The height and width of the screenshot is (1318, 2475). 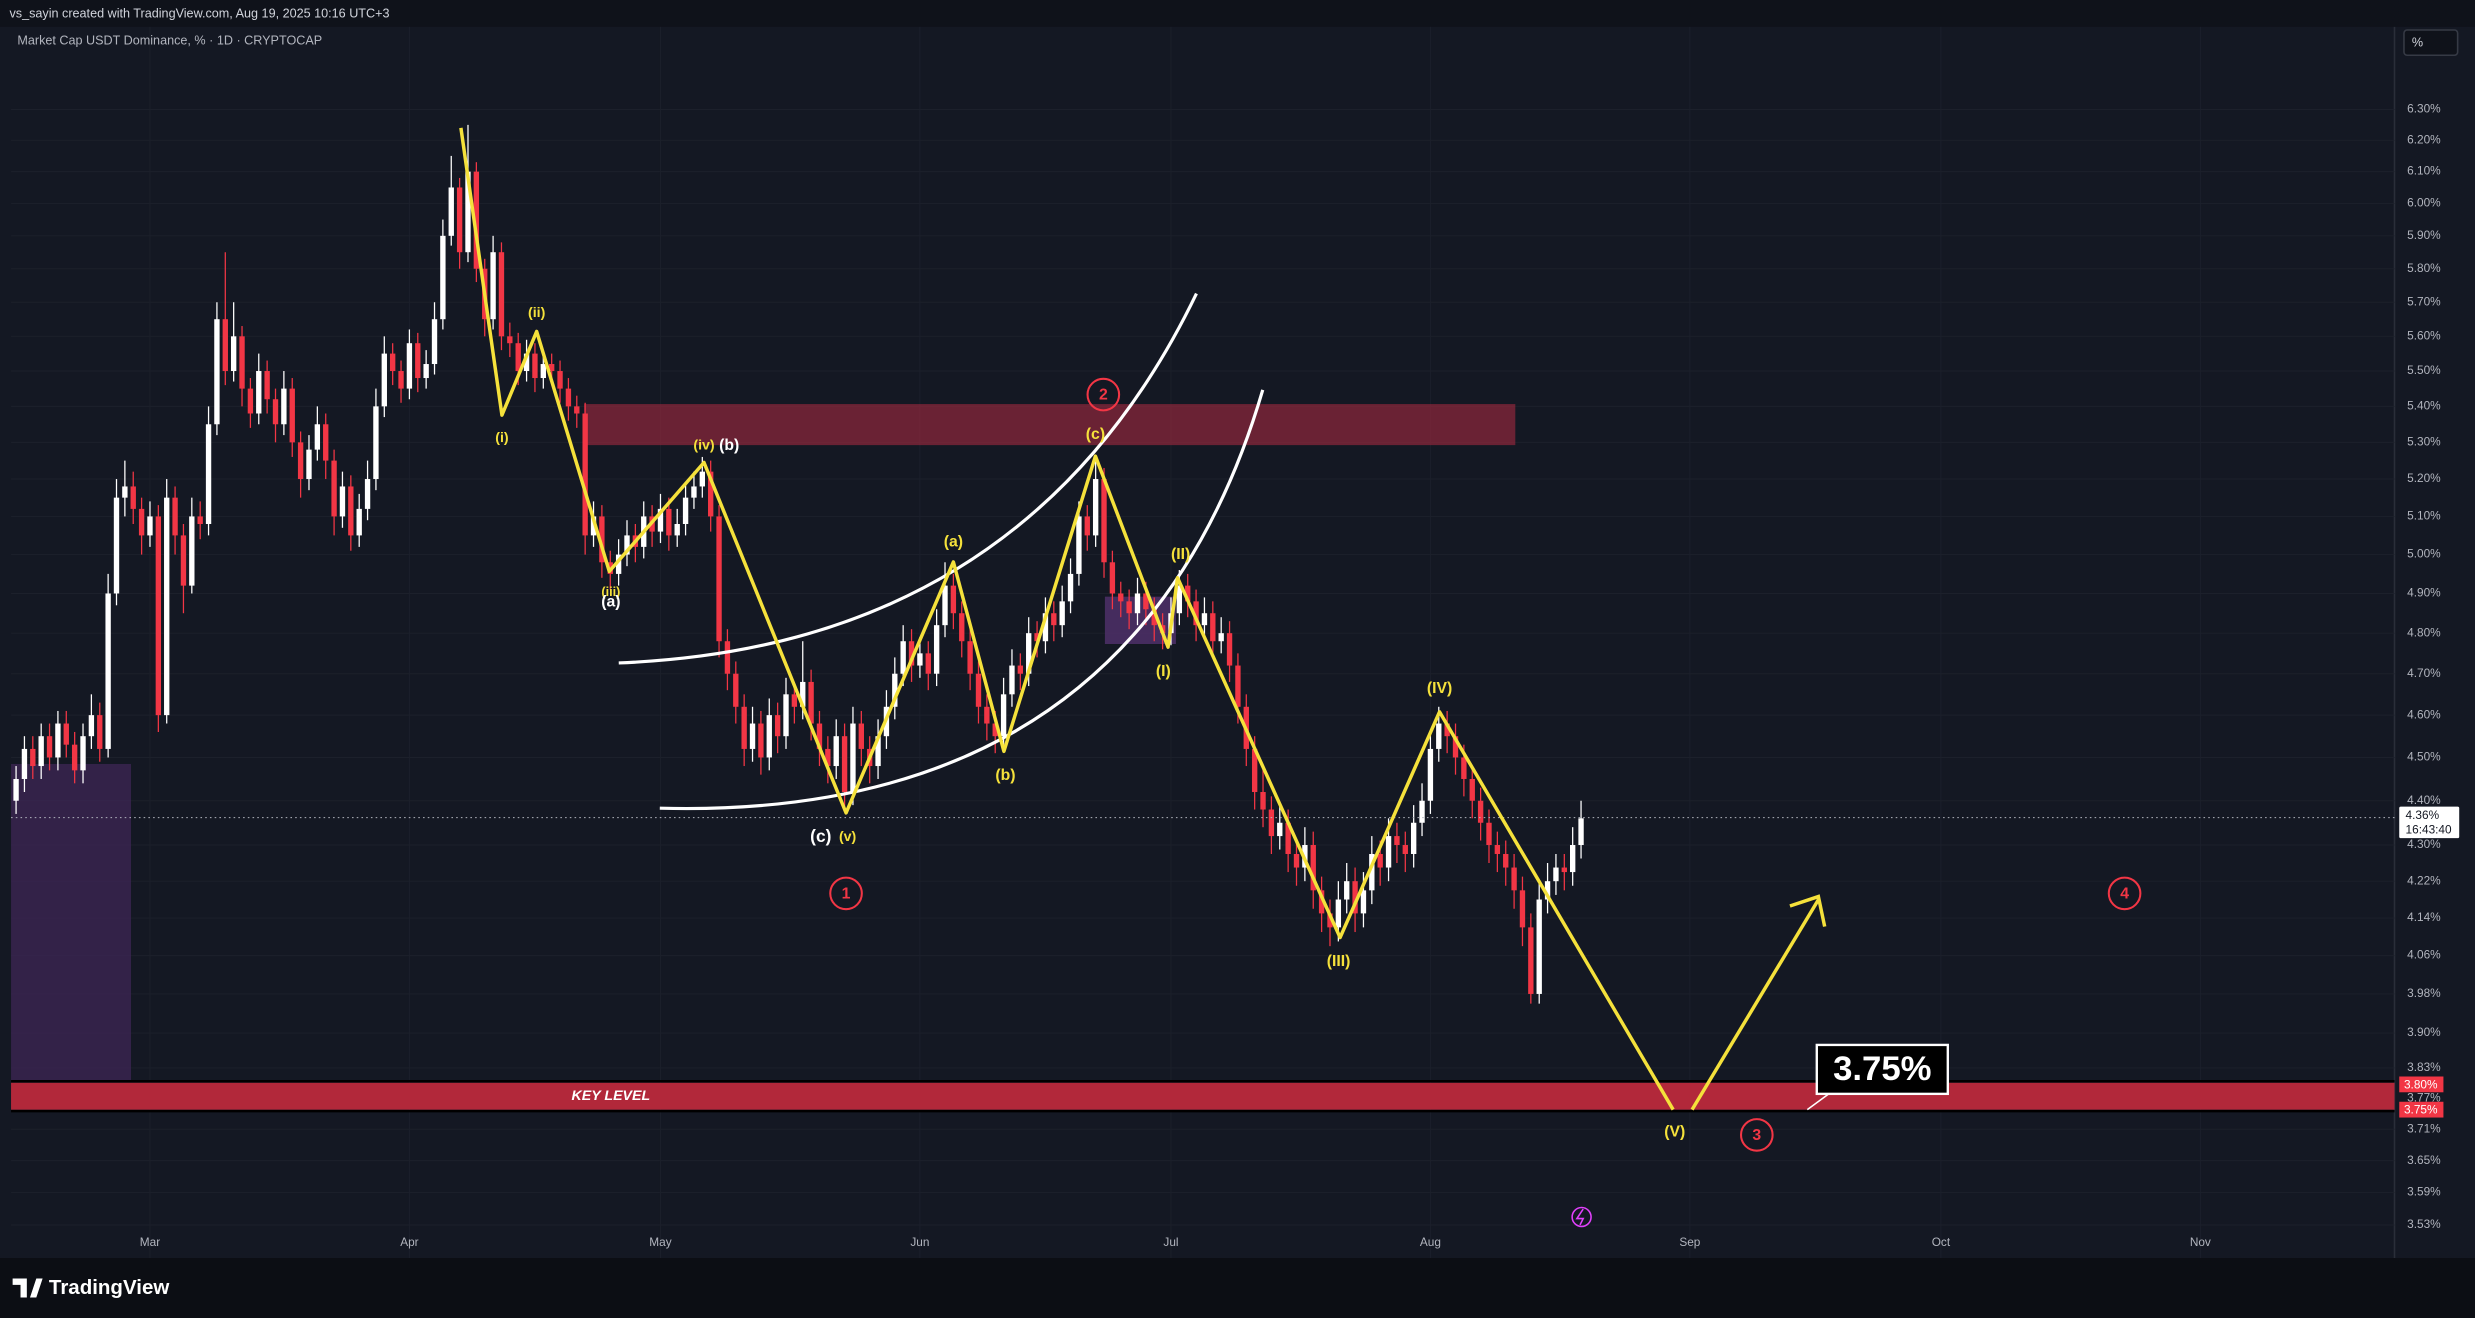 What do you see at coordinates (2424, 441) in the screenshot?
I see `y-tick-label: 5.30%` at bounding box center [2424, 441].